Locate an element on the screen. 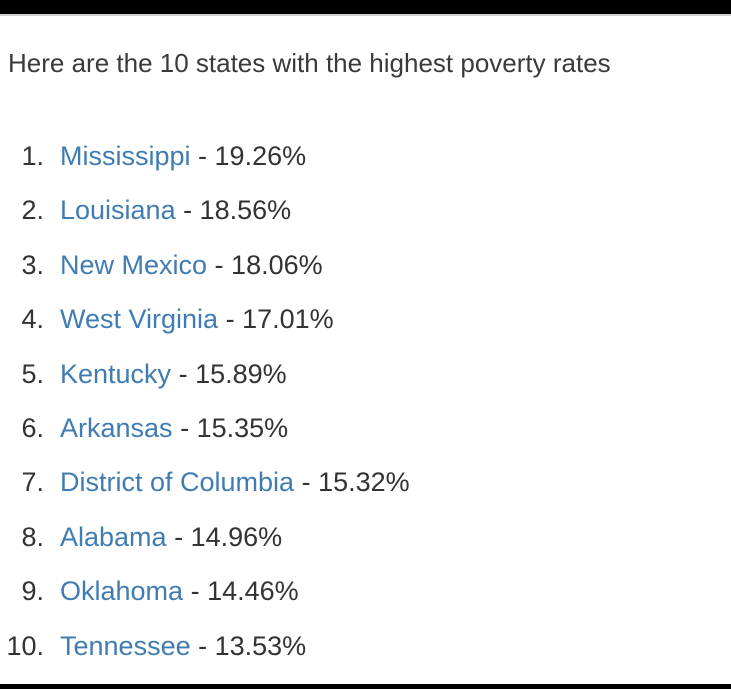  list-entry: Tennessee - 13.53% is located at coordinates (183, 646).